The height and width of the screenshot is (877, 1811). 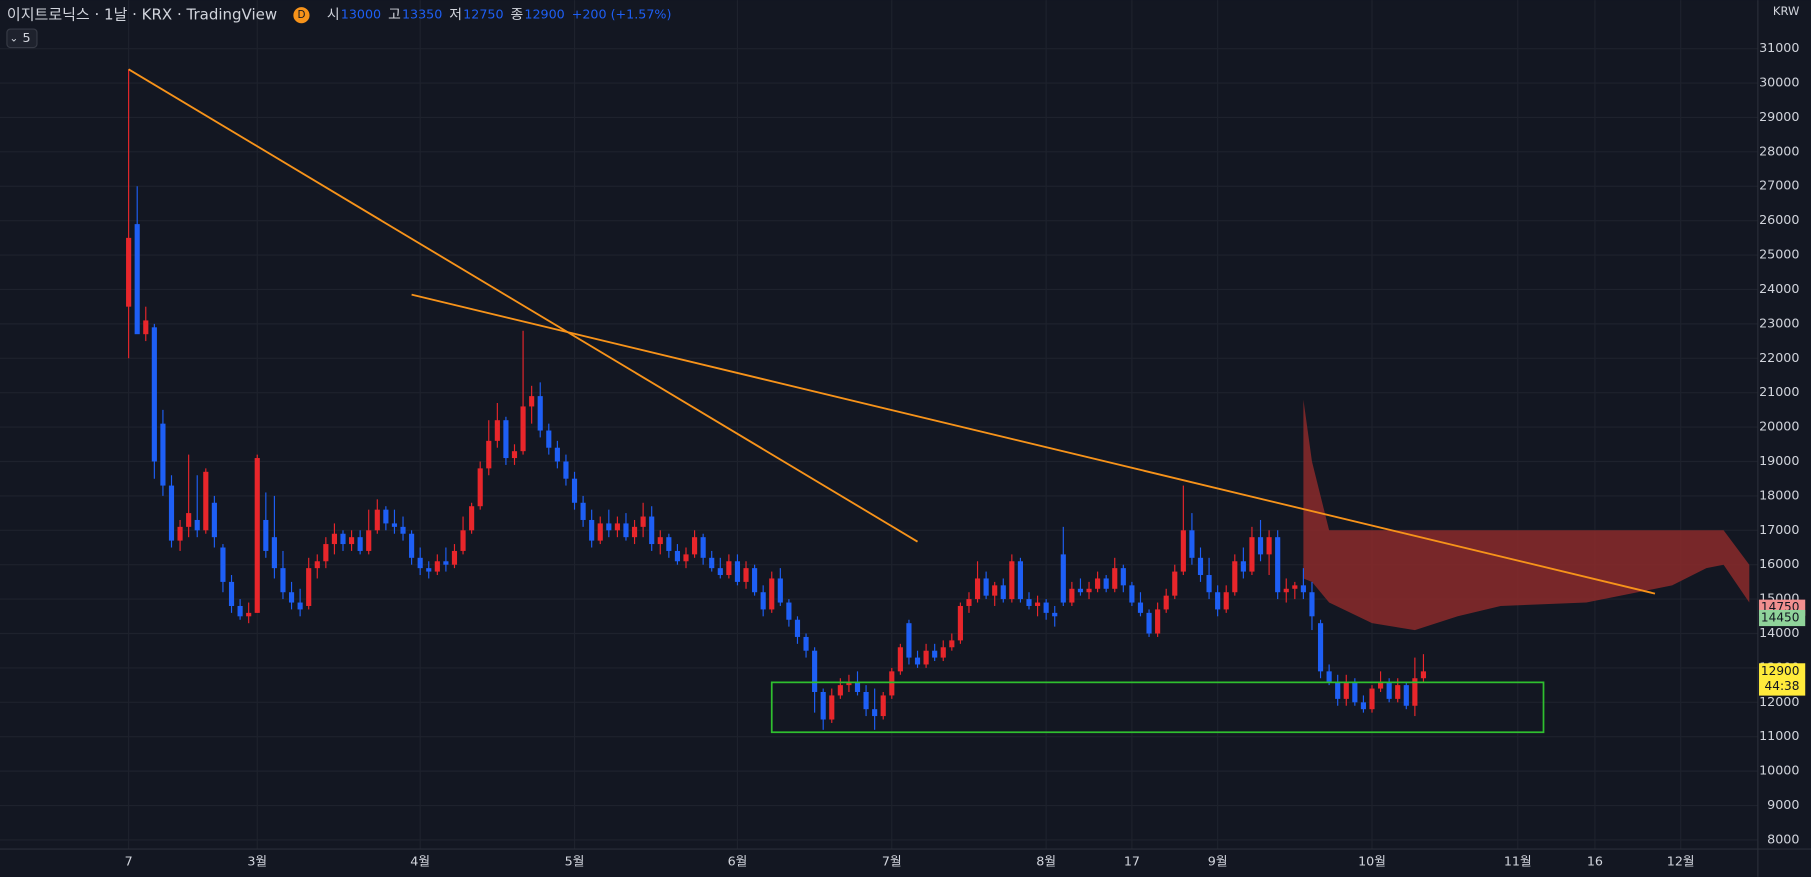 I want to click on x-tick-label: 11월, so click(x=1518, y=860).